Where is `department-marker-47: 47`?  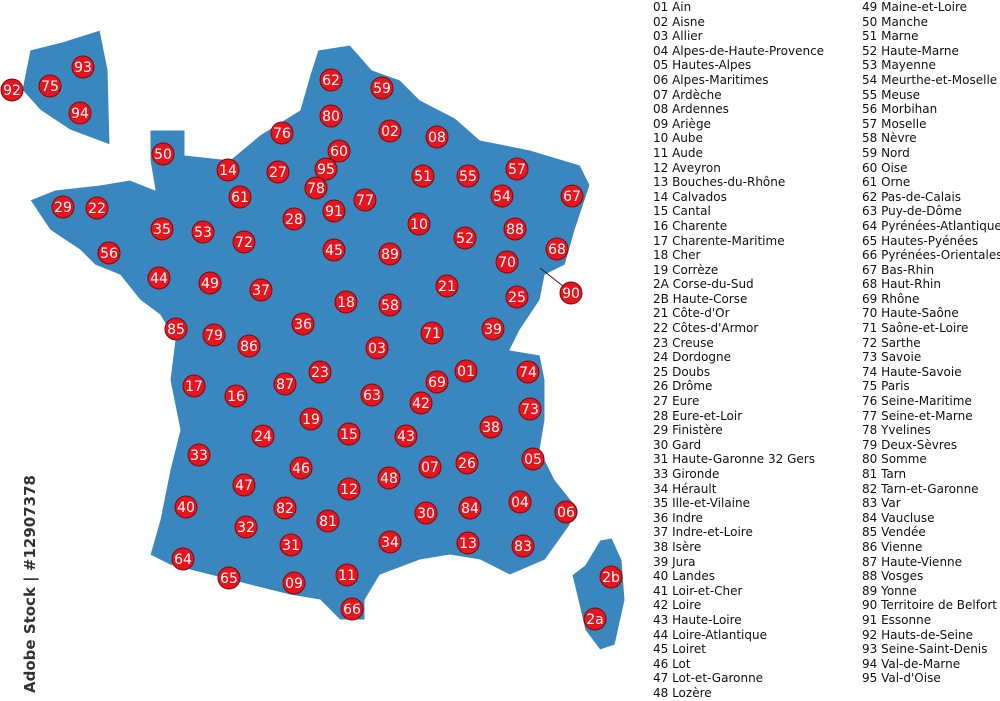
department-marker-47: 47 is located at coordinates (244, 485).